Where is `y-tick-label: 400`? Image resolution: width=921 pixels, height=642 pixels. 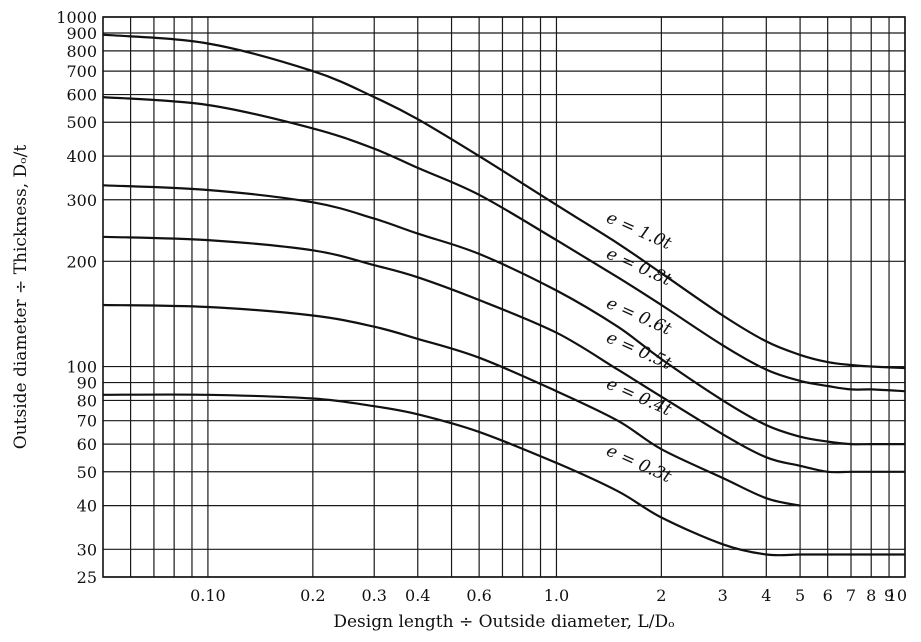 y-tick-label: 400 is located at coordinates (81, 156).